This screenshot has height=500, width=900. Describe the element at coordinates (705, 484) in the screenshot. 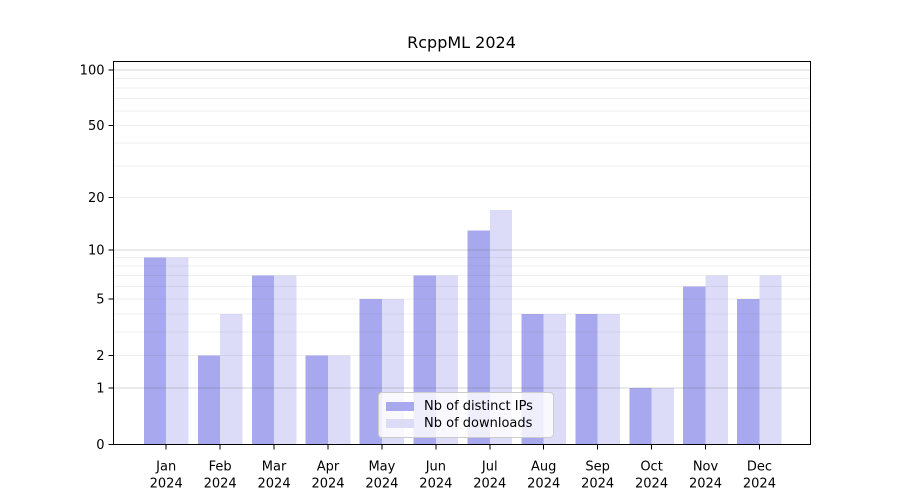

I see `x-tick-label-year-nov: 2024` at that location.